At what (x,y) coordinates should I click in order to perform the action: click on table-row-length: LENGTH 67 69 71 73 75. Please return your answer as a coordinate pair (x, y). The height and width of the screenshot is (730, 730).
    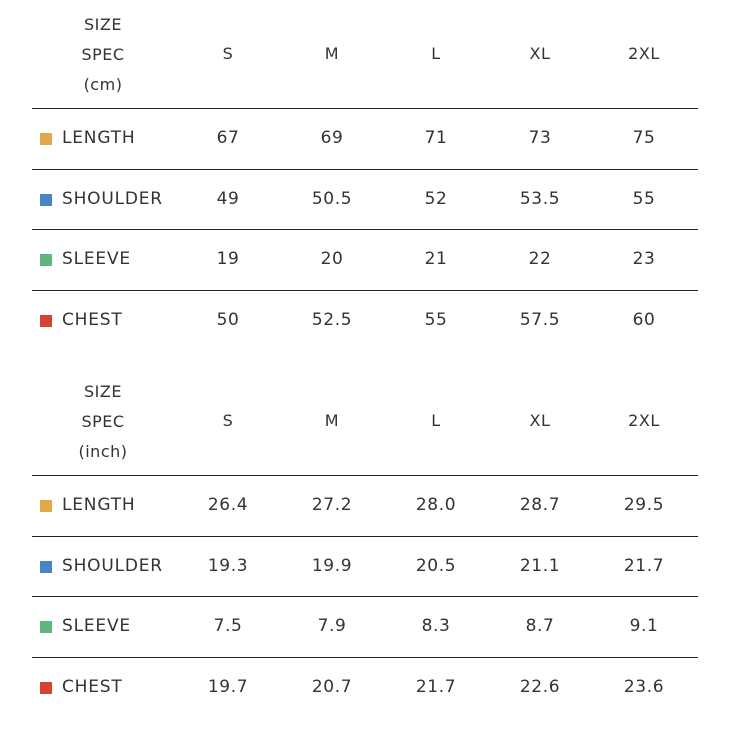
    Looking at the image, I should click on (365, 138).